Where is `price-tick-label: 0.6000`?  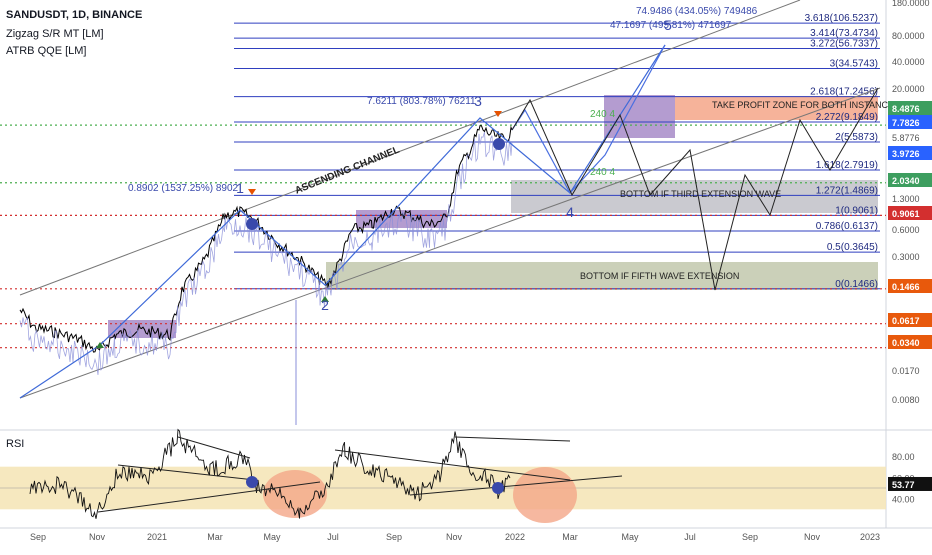
price-tick-label: 0.6000 is located at coordinates (906, 230).